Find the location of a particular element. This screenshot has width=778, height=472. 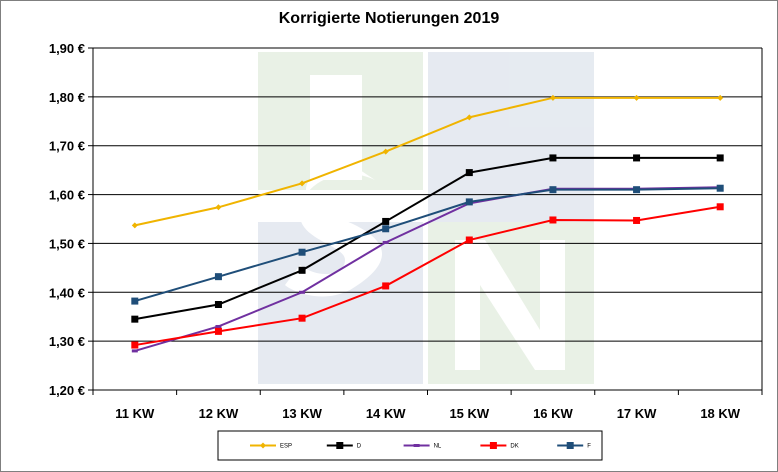

x-tick-label: 14 KW is located at coordinates (386, 413).